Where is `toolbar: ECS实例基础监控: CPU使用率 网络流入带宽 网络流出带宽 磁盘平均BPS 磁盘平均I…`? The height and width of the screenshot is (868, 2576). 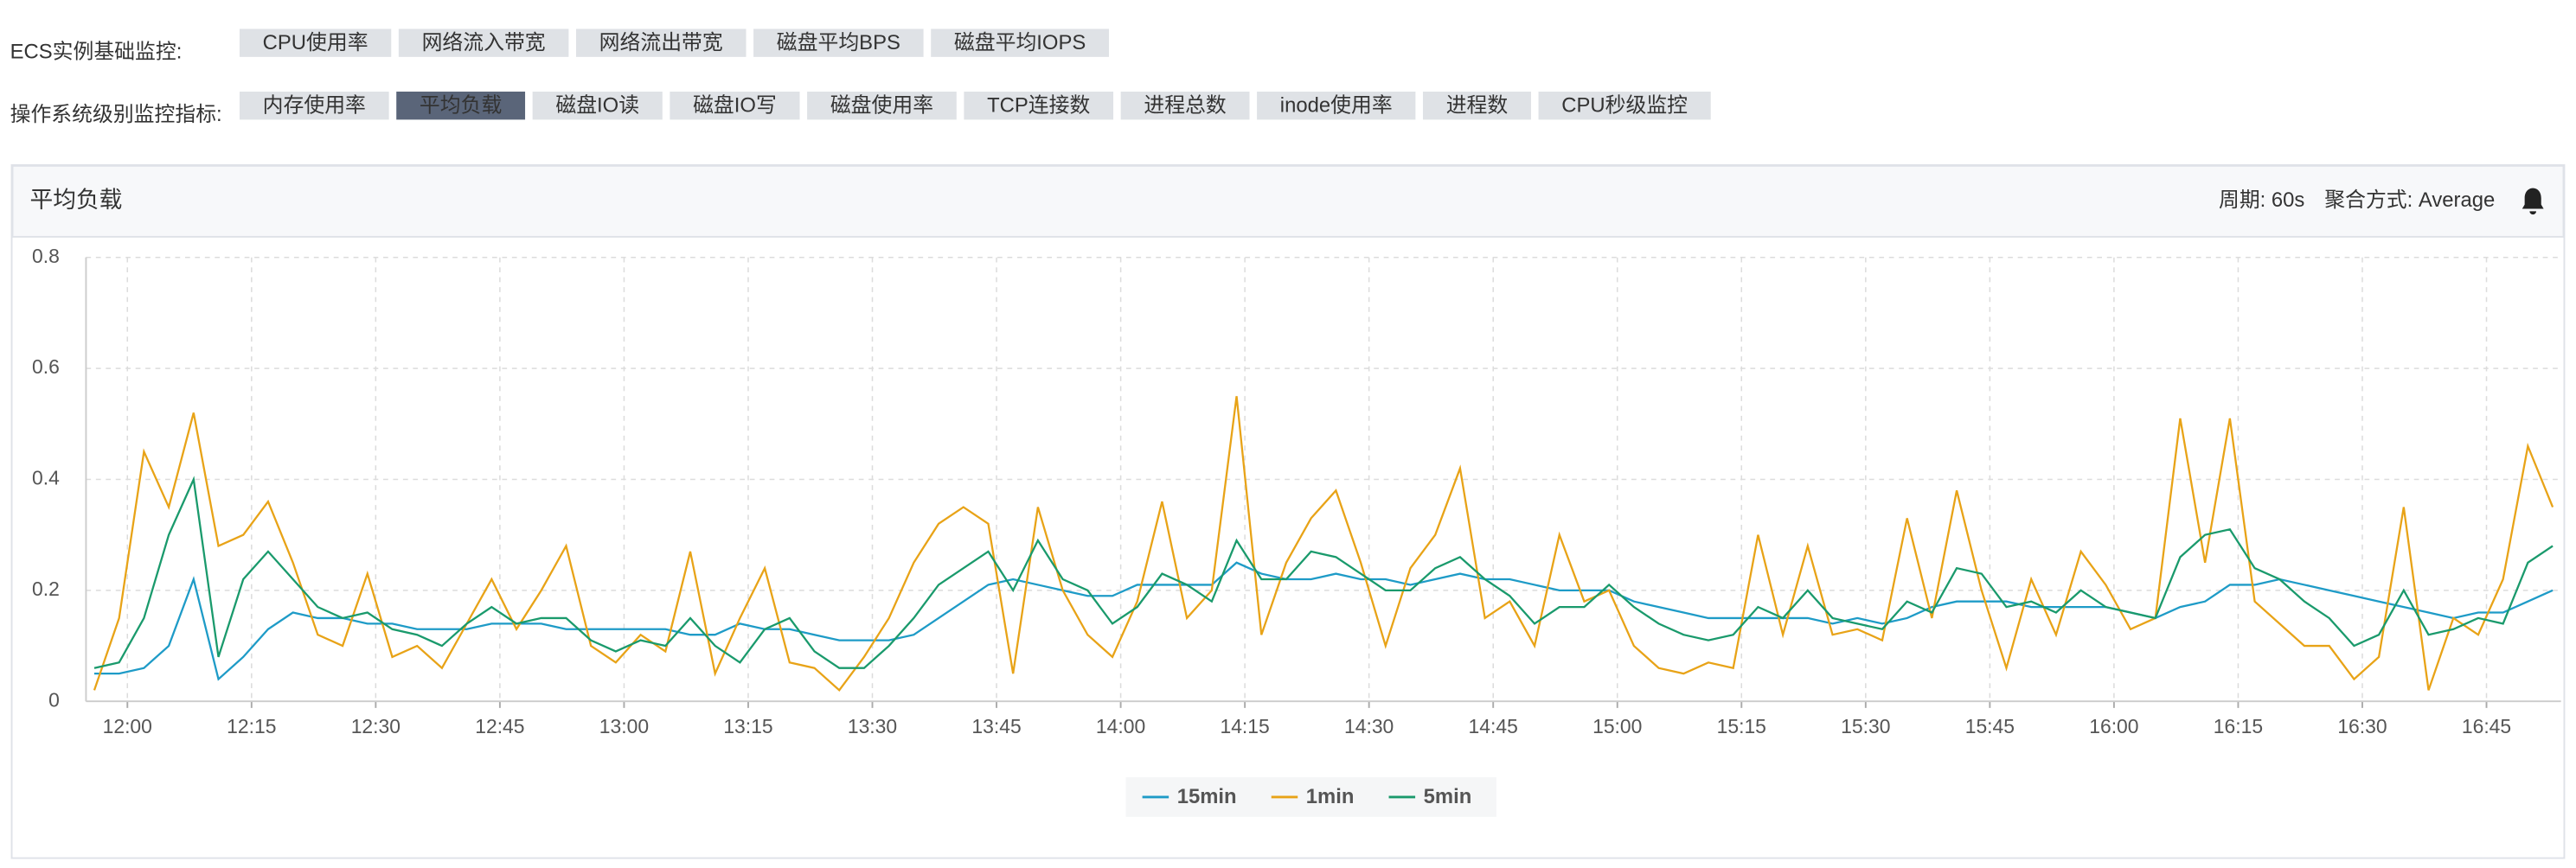
toolbar: ECS实例基础监控: CPU使用率 网络流入带宽 网络流出带宽 磁盘平均BPS 磁盘平均I… is located at coordinates (860, 77).